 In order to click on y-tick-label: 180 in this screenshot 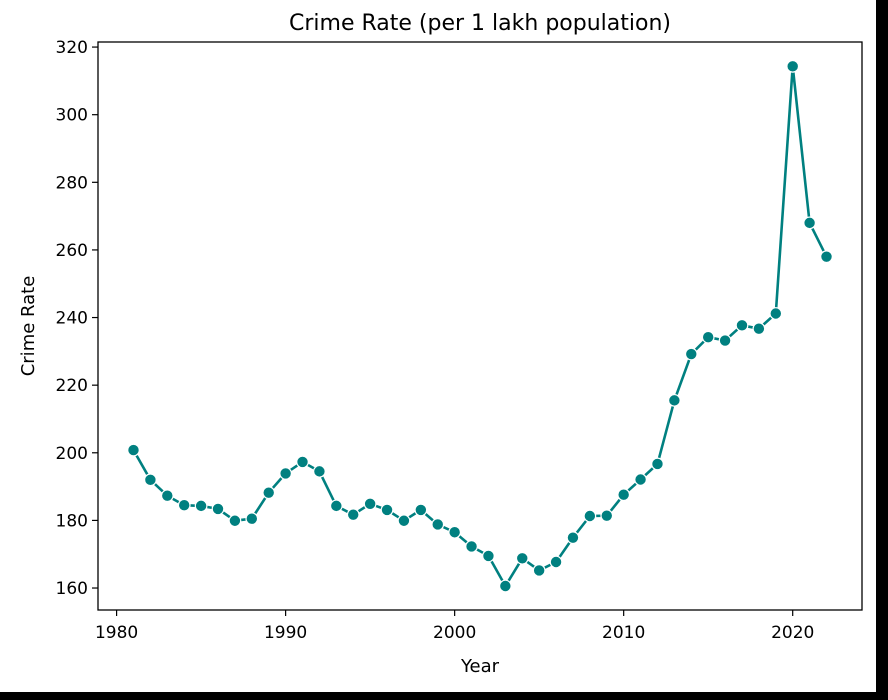, I will do `click(72, 521)`.